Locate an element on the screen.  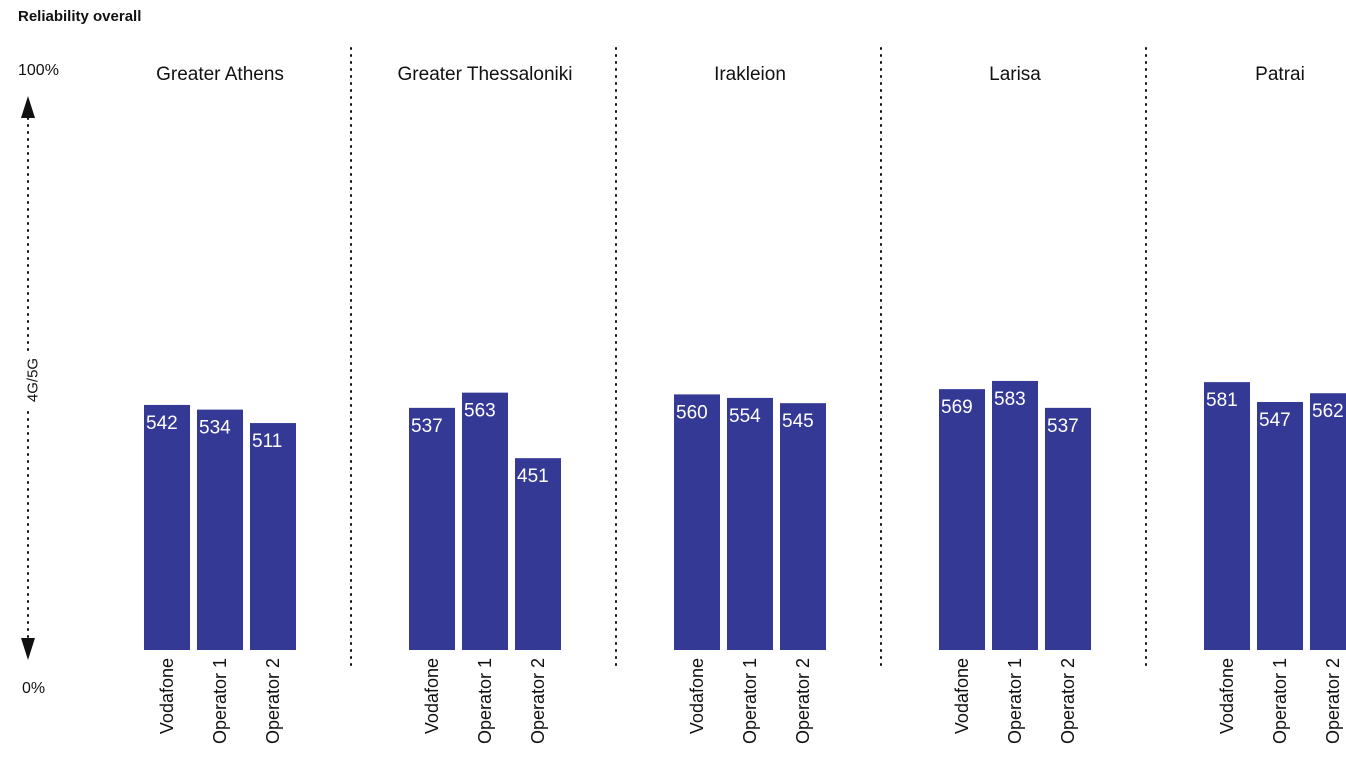
y-axis-arrow-down is located at coordinates (28, 649).